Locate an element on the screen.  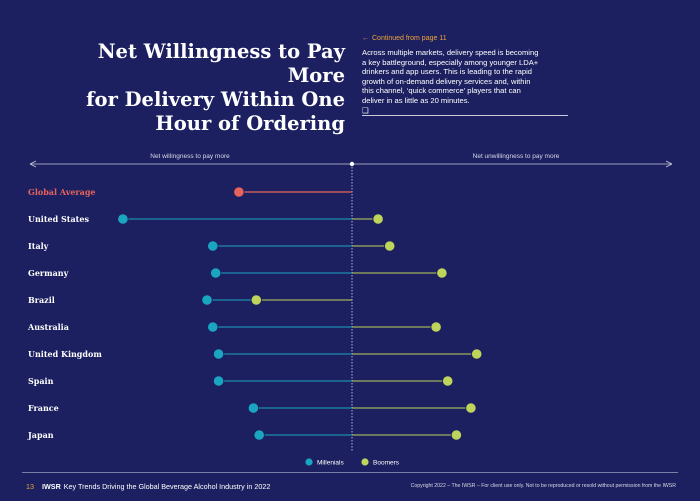
legend-boomers-swatch is located at coordinates (365, 462).